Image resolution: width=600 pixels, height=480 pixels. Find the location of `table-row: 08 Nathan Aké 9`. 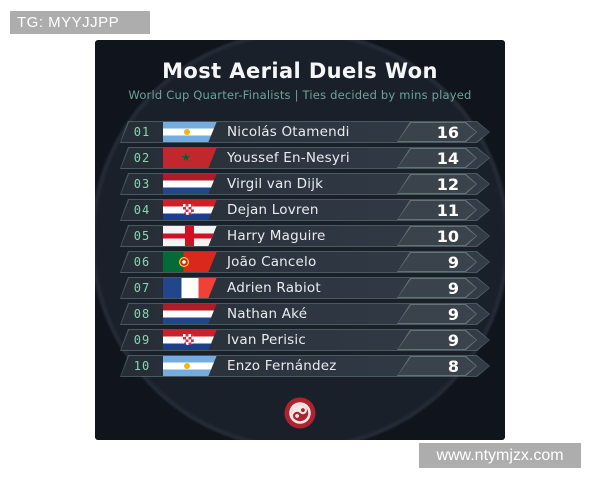

table-row: 08 Nathan Aké 9 is located at coordinates (305, 314).